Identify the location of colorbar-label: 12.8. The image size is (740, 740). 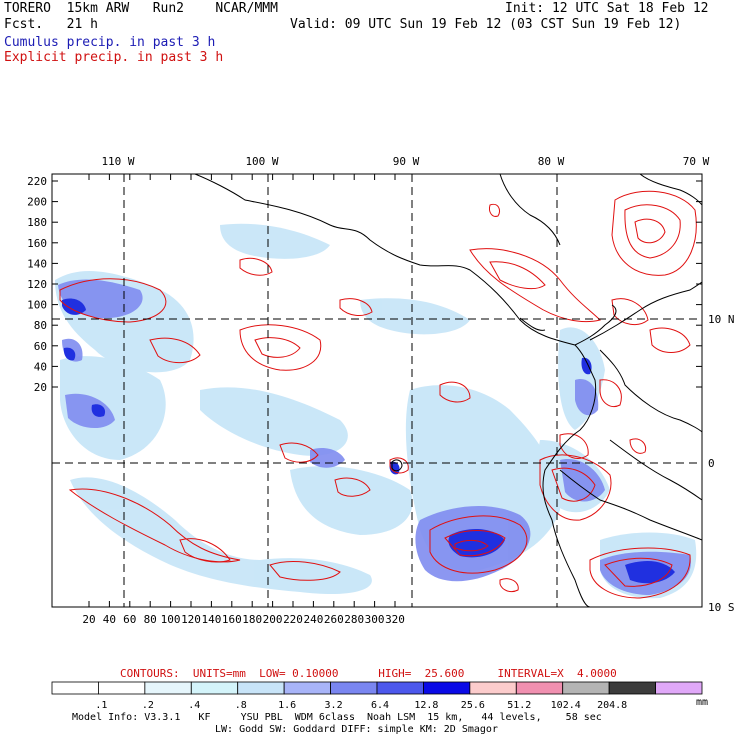
(426, 705).